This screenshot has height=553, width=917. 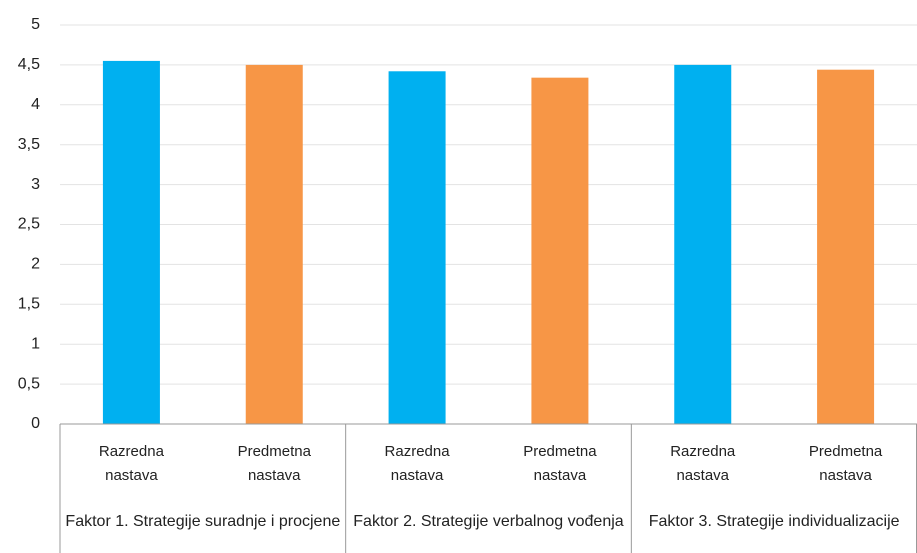 What do you see at coordinates (29, 144) in the screenshot?
I see `y-tick-label: 3,5` at bounding box center [29, 144].